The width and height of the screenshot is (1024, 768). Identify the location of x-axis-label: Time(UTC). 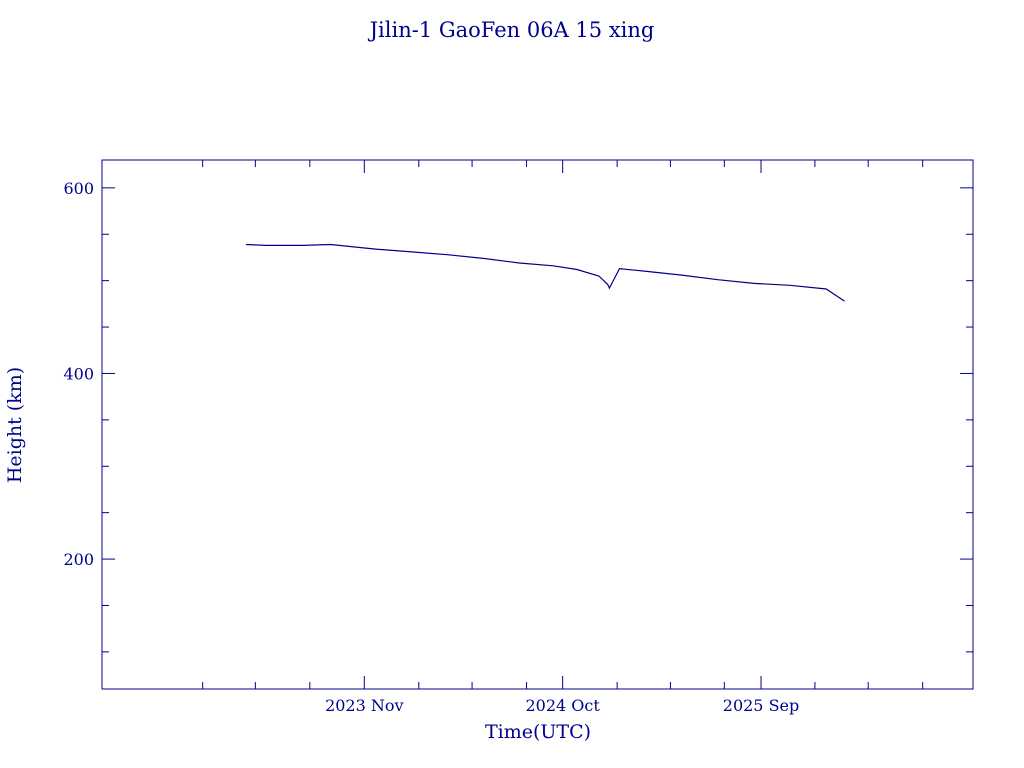
(538, 732).